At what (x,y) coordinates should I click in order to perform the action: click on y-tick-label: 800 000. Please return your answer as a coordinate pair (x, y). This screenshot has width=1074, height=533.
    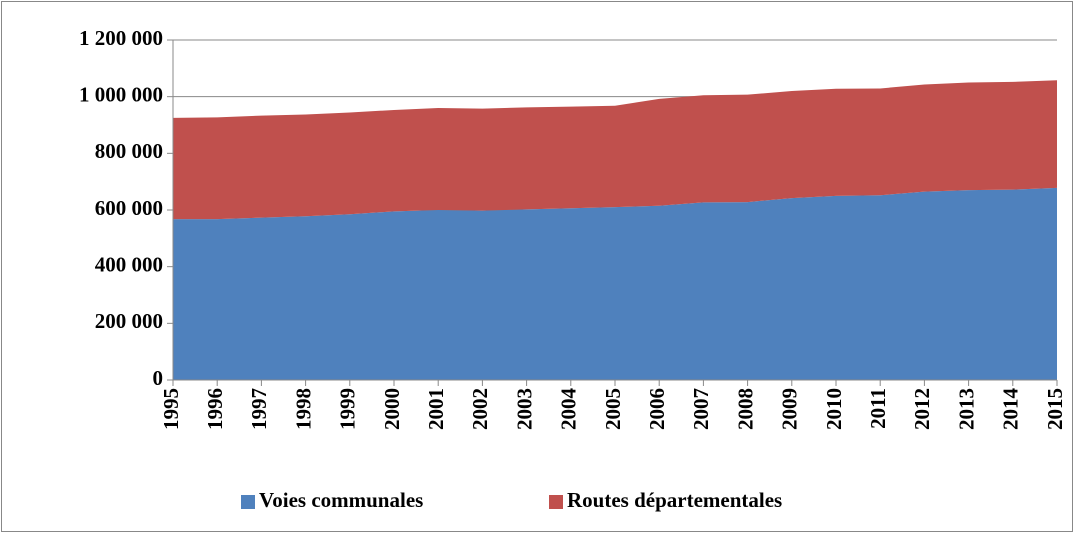
    Looking at the image, I should click on (129, 151).